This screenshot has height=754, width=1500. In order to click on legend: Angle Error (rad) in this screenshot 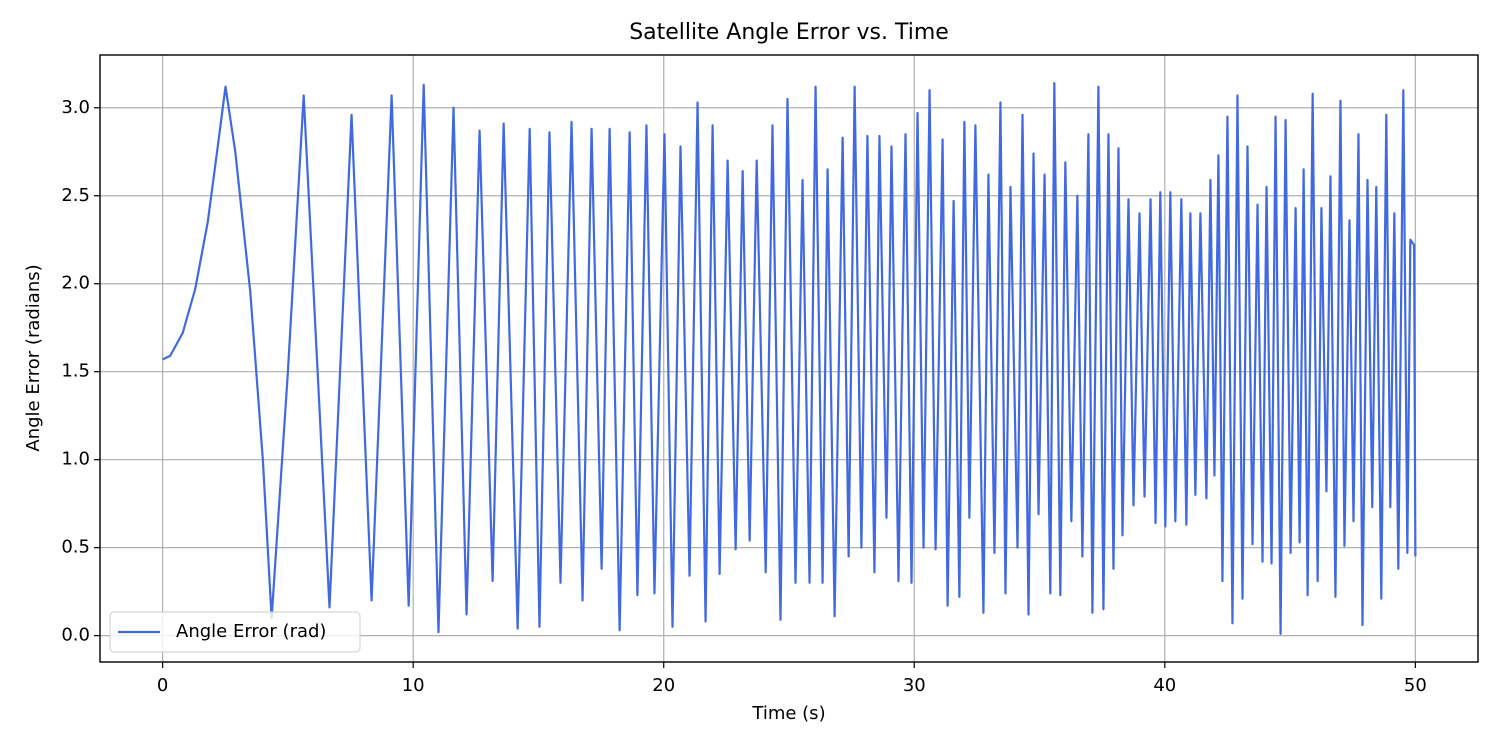, I will do `click(235, 632)`.